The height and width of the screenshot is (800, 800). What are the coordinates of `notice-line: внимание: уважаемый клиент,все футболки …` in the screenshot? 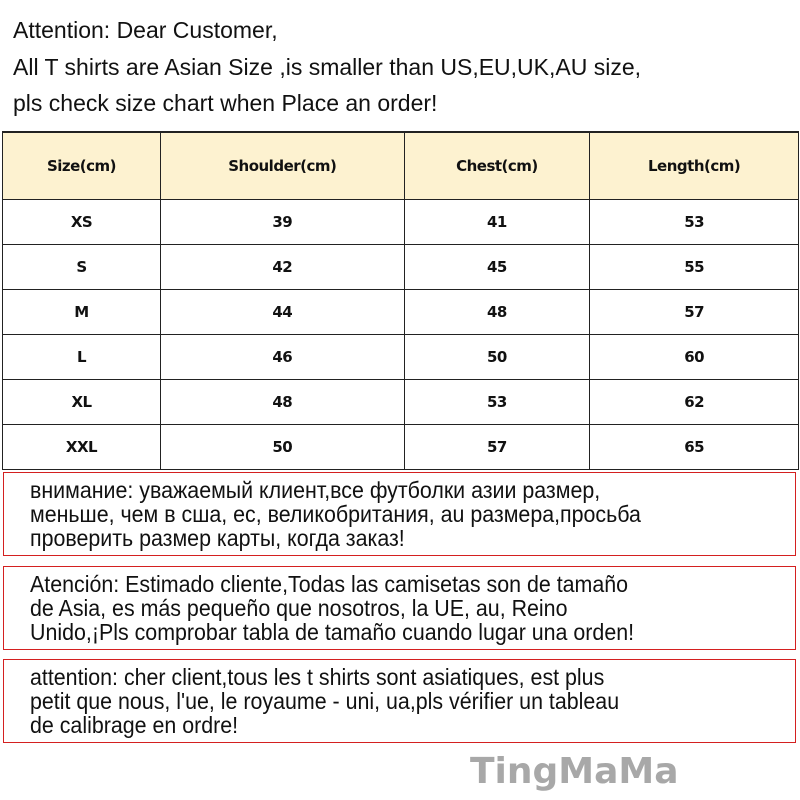 It's located at (315, 490).